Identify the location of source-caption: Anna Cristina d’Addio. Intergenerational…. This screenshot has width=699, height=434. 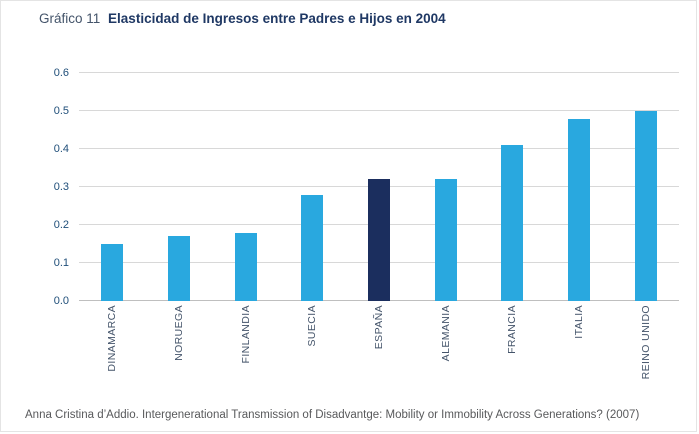
(332, 415).